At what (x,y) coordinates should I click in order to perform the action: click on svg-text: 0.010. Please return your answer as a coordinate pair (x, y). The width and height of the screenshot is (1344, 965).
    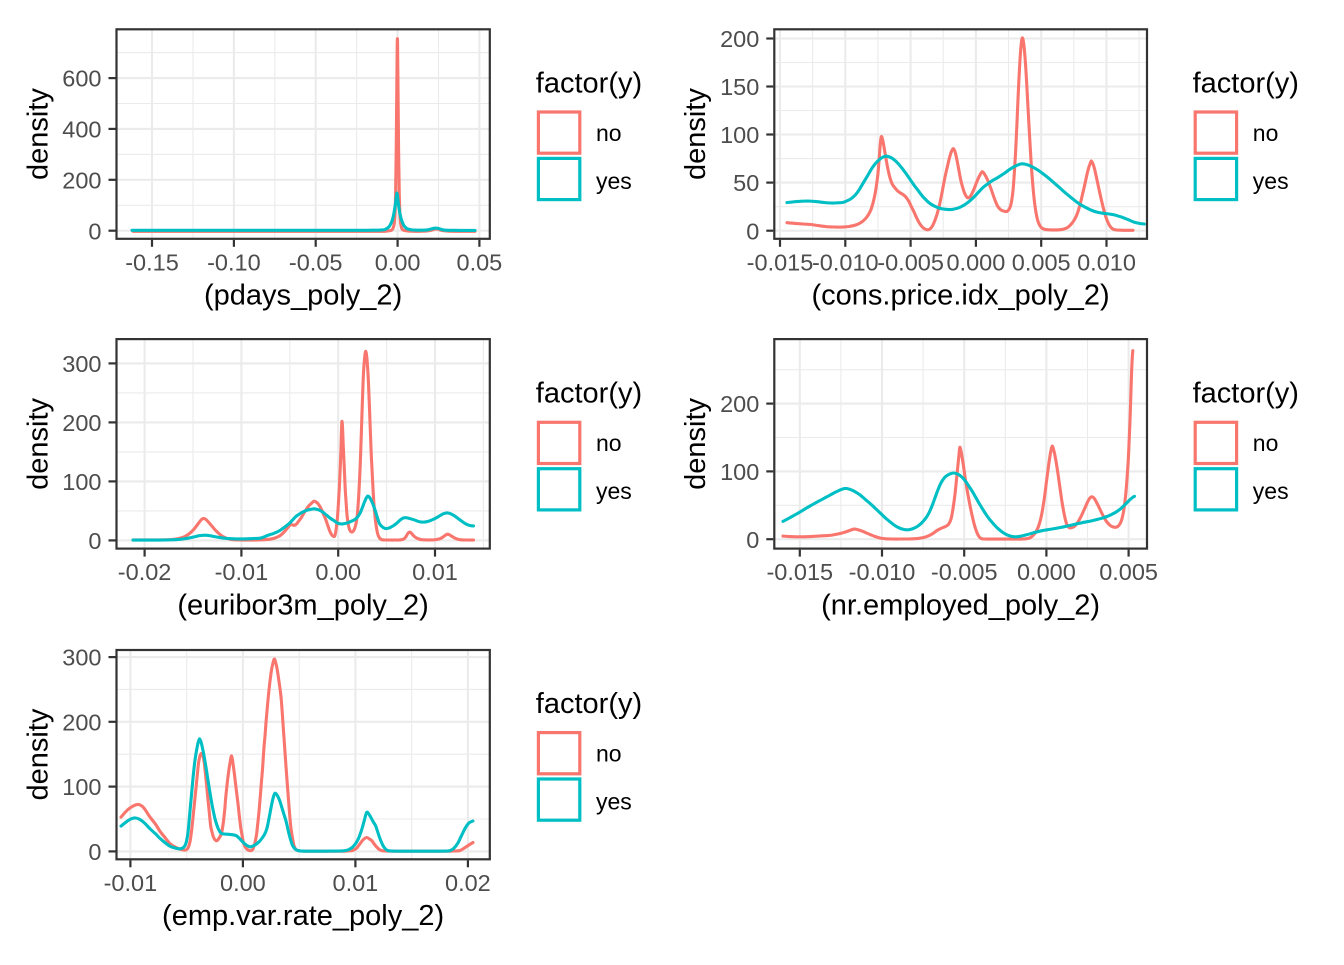
    Looking at the image, I should click on (1106, 262).